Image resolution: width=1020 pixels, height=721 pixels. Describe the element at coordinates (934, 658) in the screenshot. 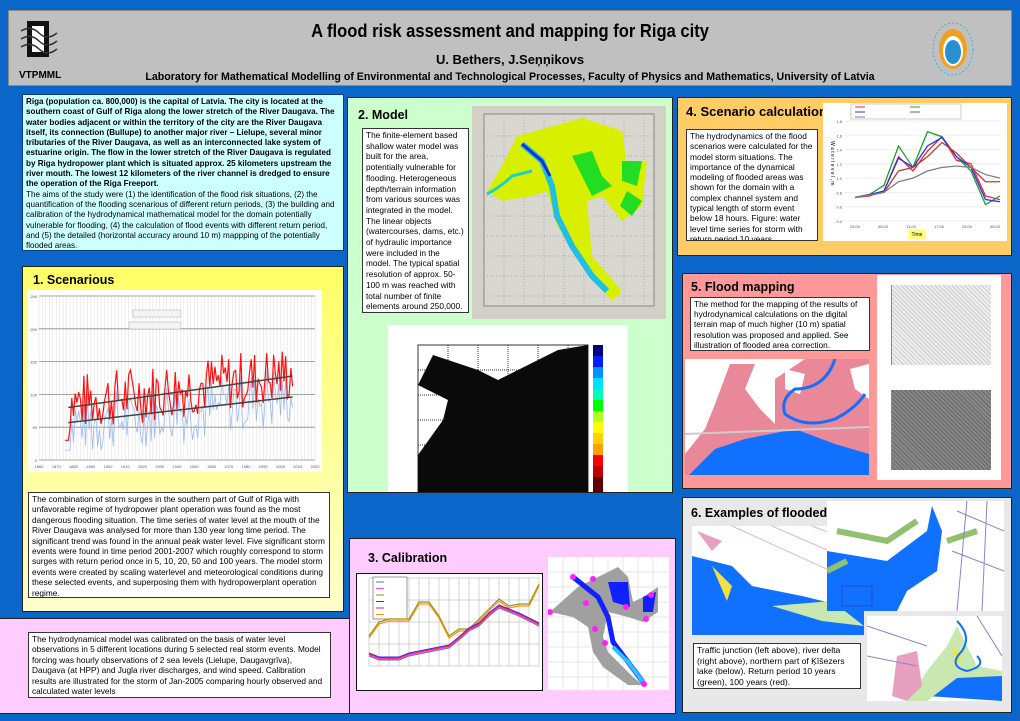

I see `kisezers-lake-map` at that location.